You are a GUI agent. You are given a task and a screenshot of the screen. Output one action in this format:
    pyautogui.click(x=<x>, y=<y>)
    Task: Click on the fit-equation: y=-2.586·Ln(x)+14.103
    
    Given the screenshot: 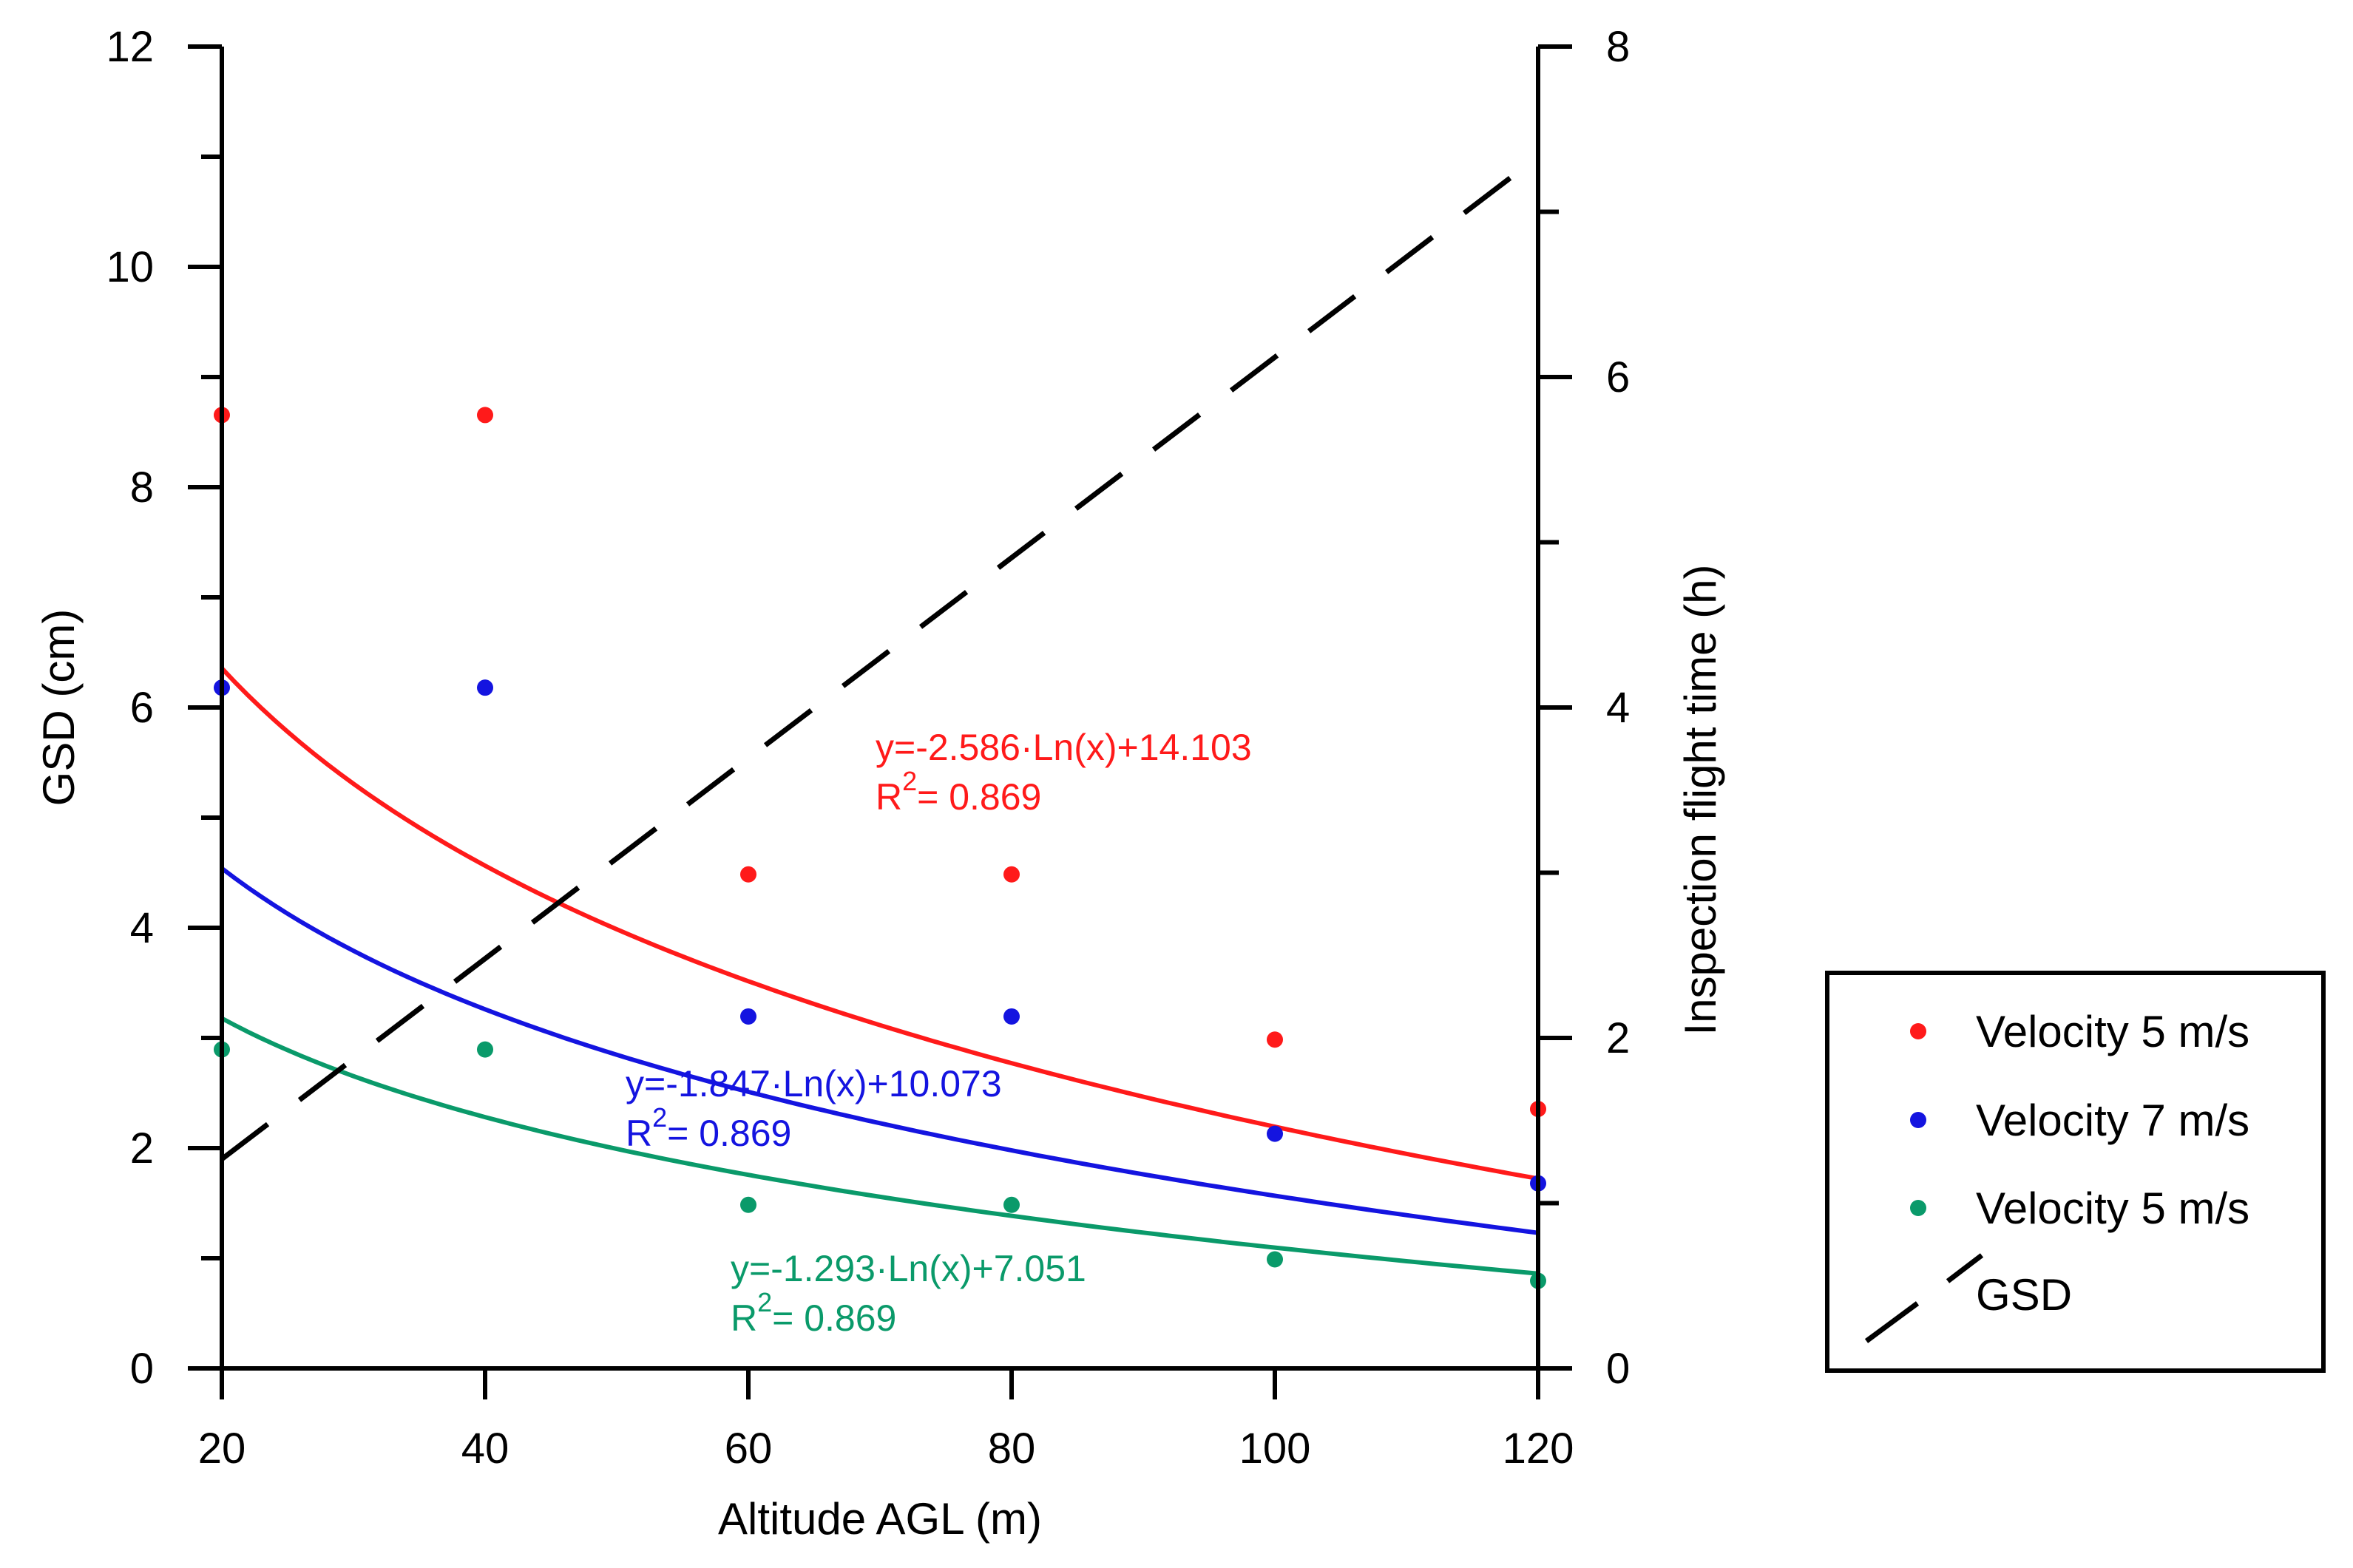 What is the action you would take?
    pyautogui.click(x=1064, y=747)
    